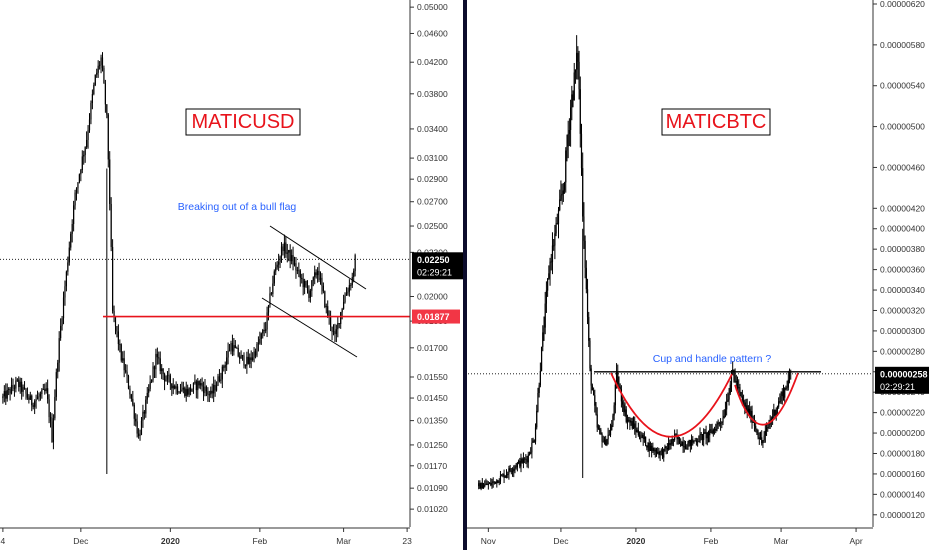  What do you see at coordinates (318, 257) in the screenshot?
I see `flag-upper-trendline` at bounding box center [318, 257].